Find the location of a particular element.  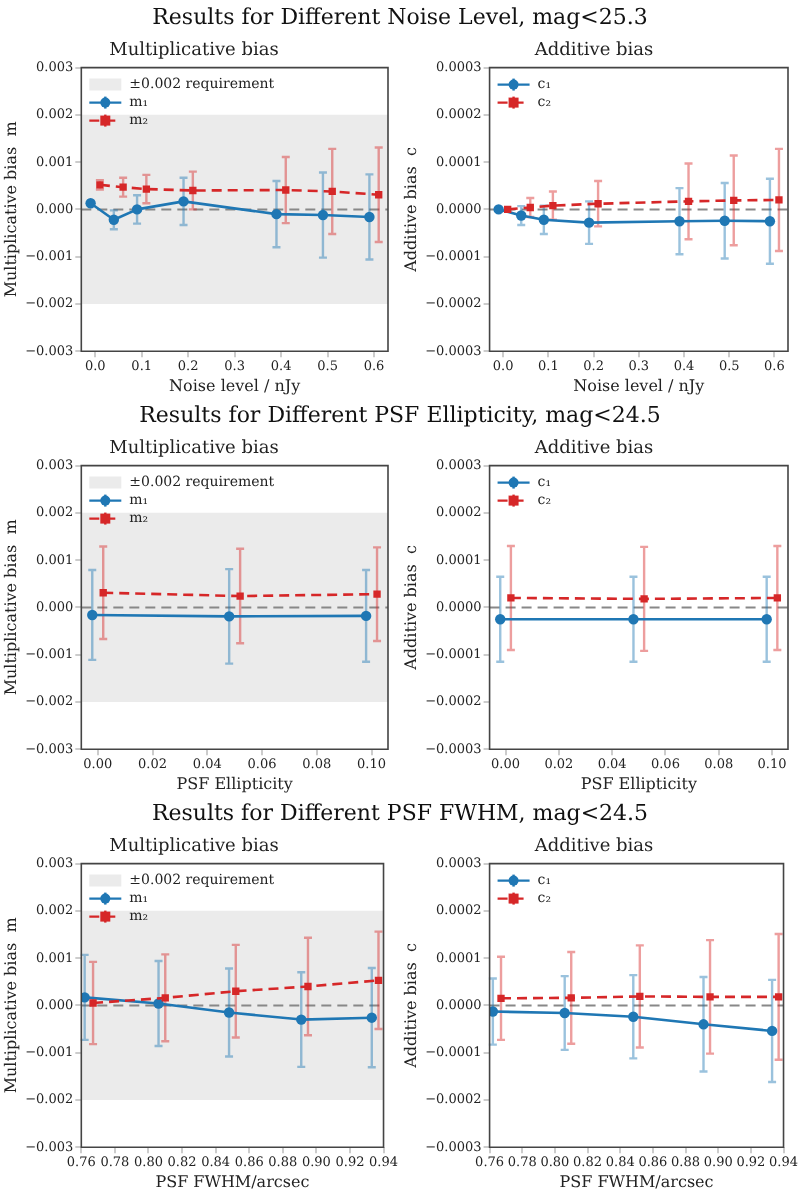

chart-title: Results for Different Noise Level, mag<25.3 is located at coordinates (400, 18).